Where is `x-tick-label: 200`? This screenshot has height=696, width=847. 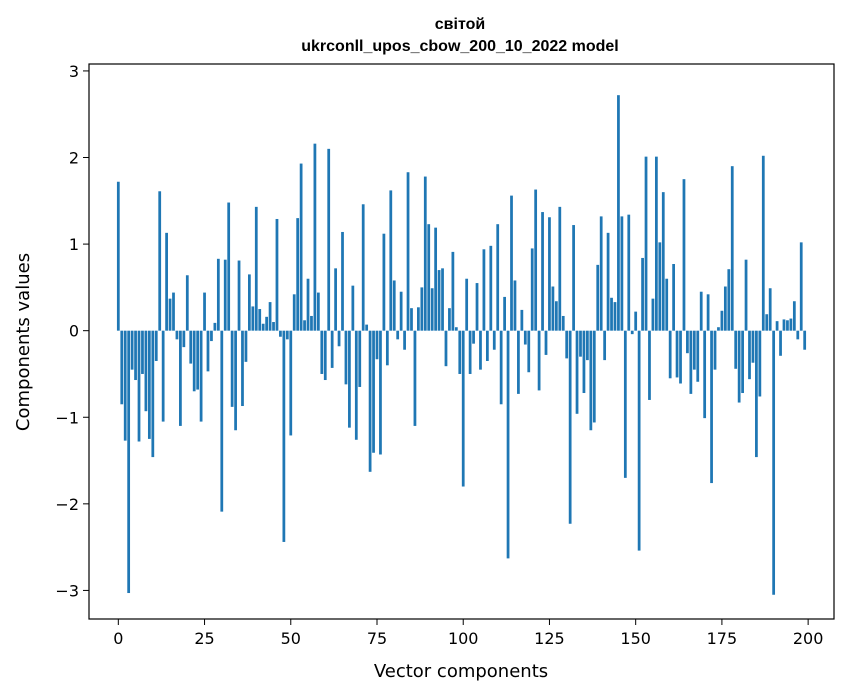
x-tick-label: 200 is located at coordinates (808, 638).